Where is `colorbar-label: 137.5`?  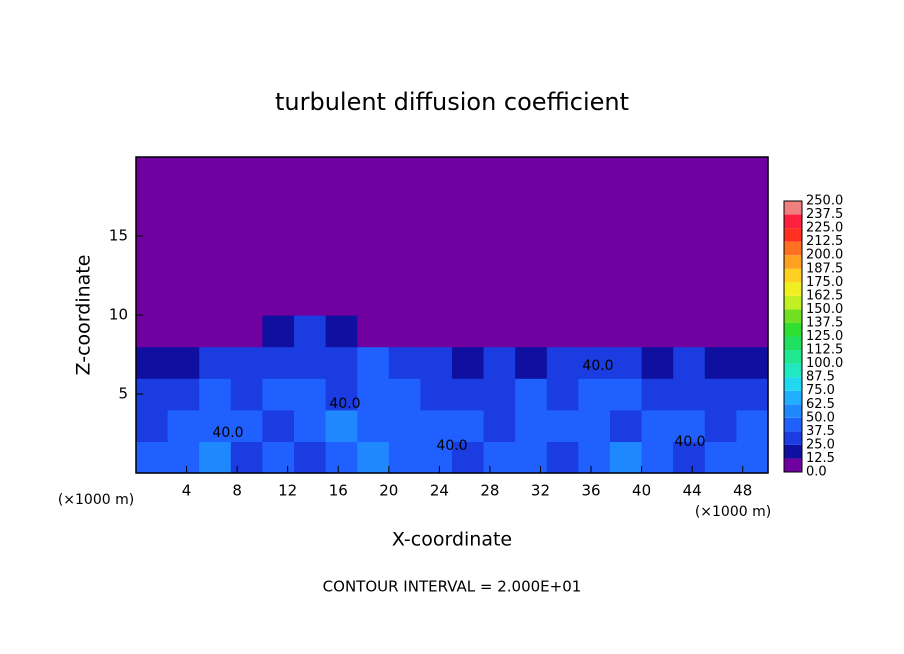
colorbar-label: 137.5 is located at coordinates (824, 322).